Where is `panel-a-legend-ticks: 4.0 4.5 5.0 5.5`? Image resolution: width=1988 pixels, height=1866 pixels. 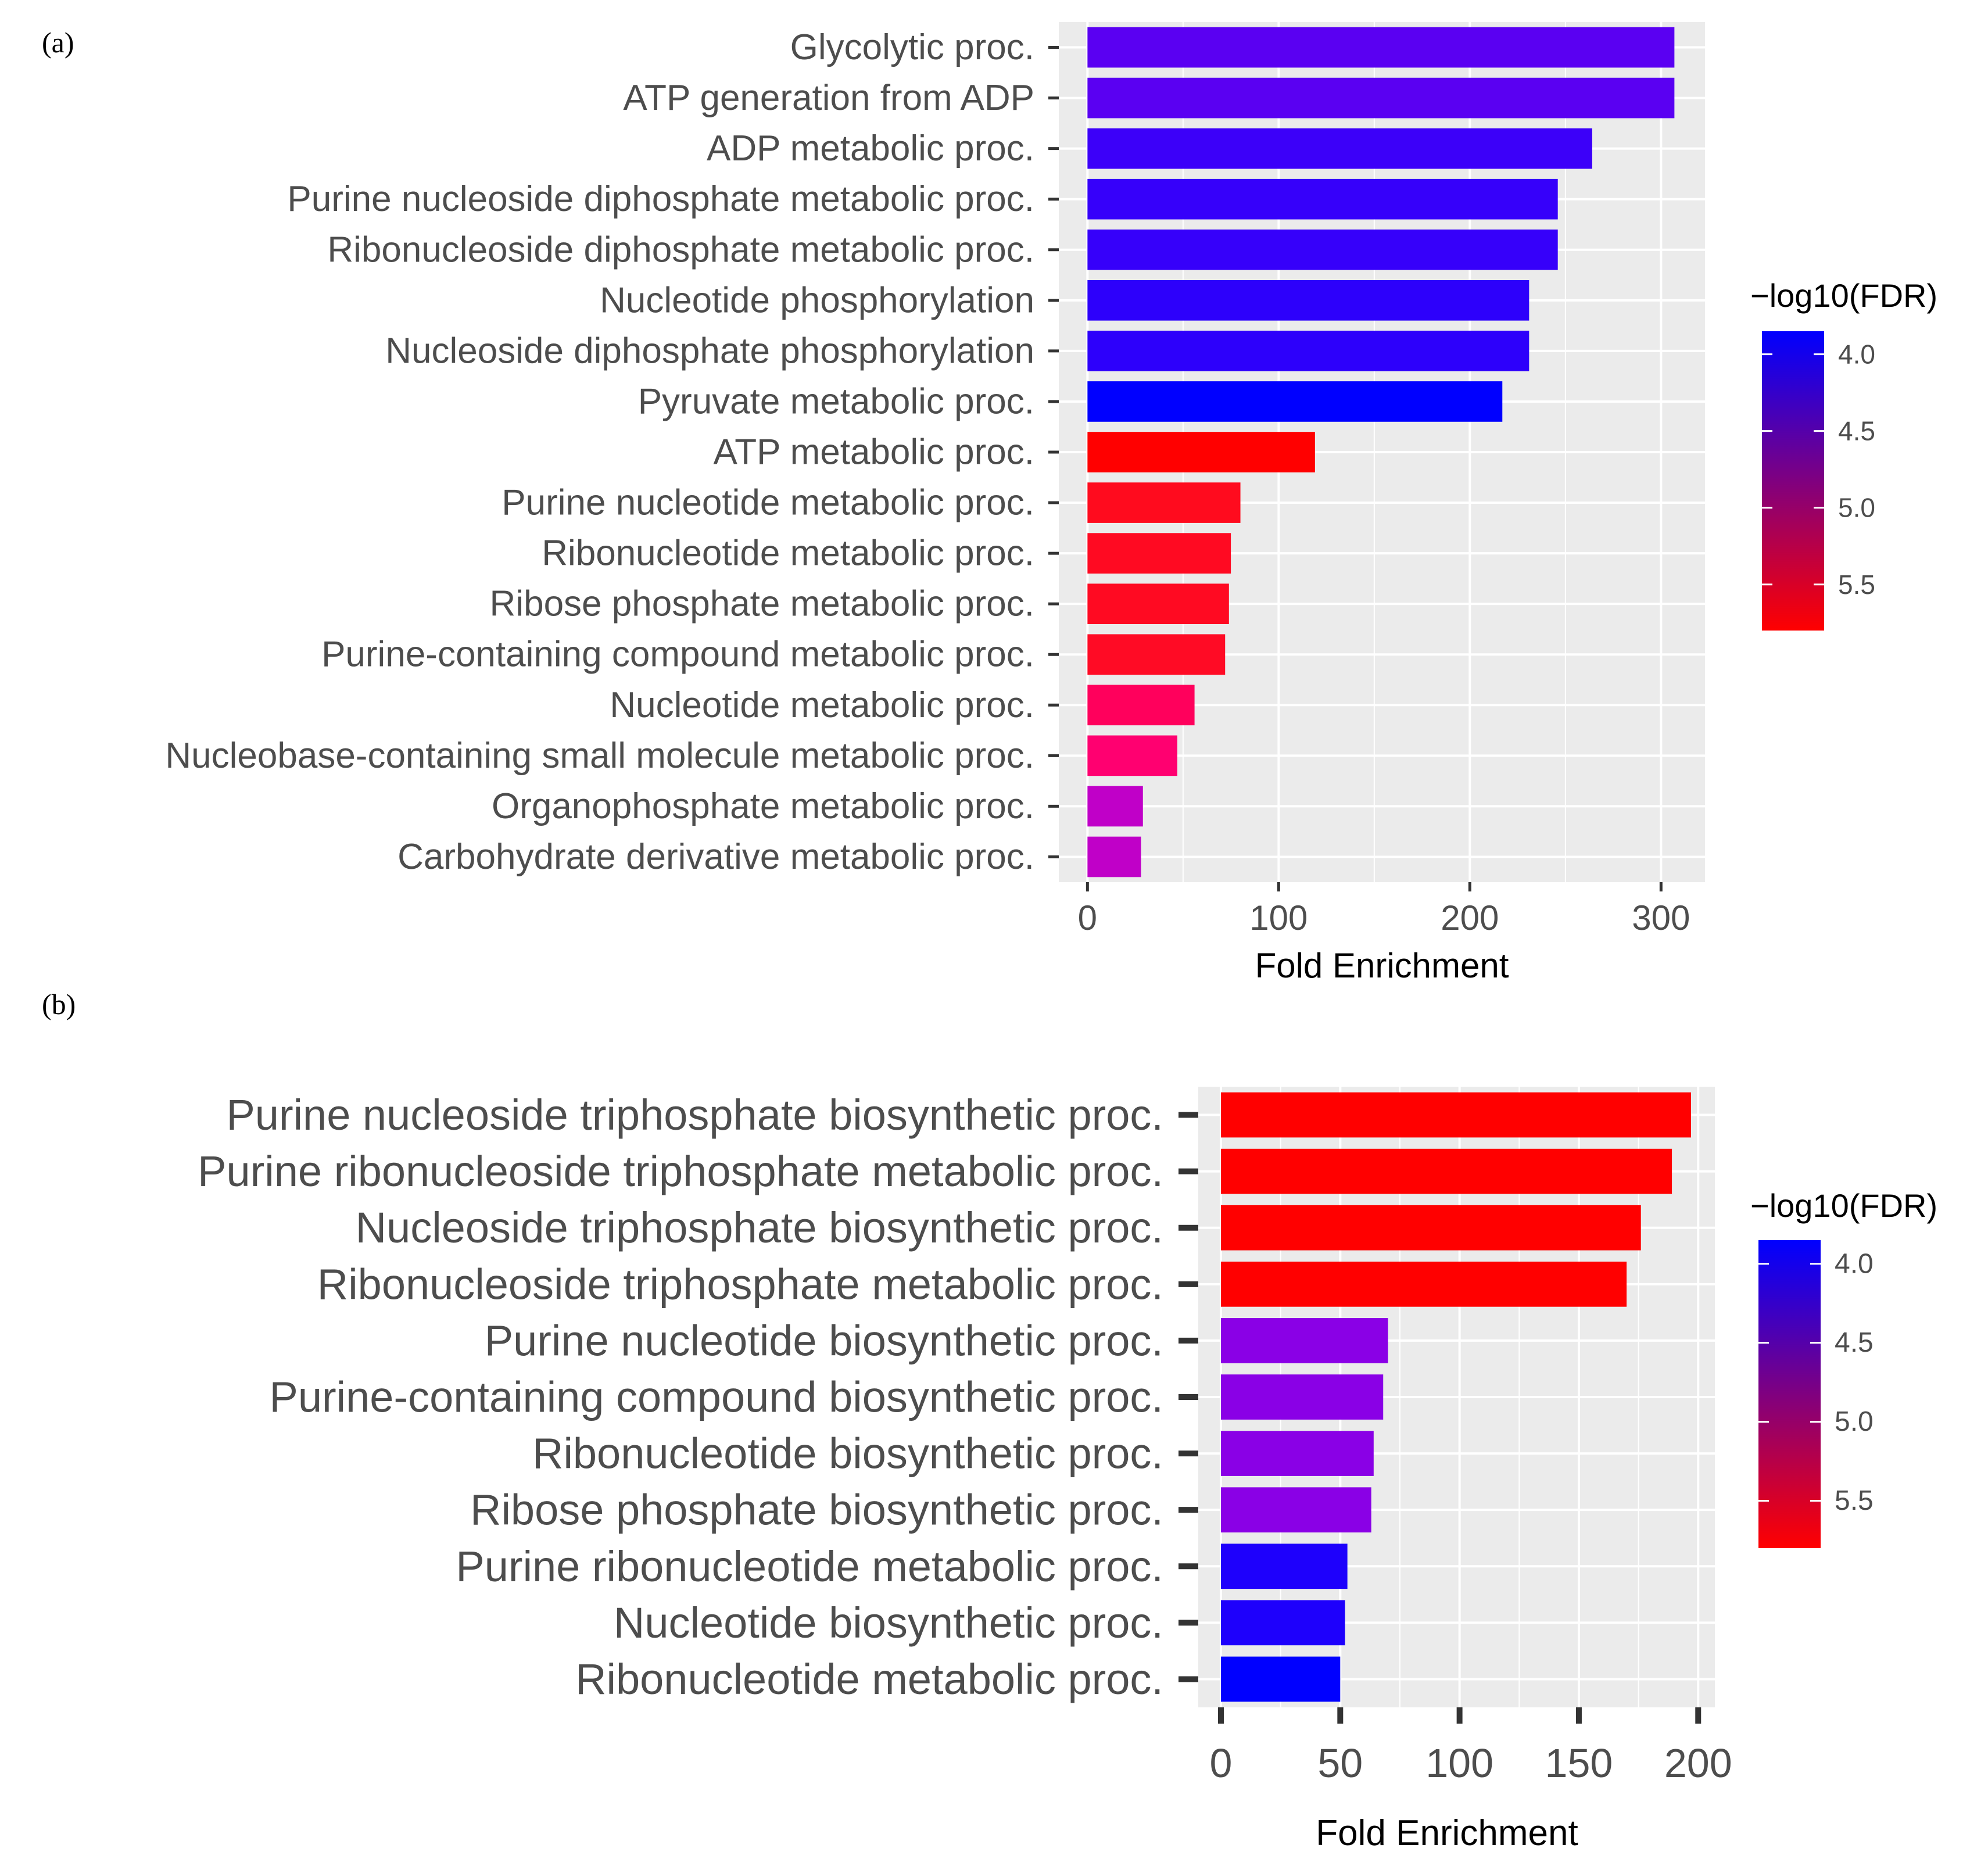 panel-a-legend-ticks: 4.0 4.5 5.0 5.5 is located at coordinates (1818, 469).